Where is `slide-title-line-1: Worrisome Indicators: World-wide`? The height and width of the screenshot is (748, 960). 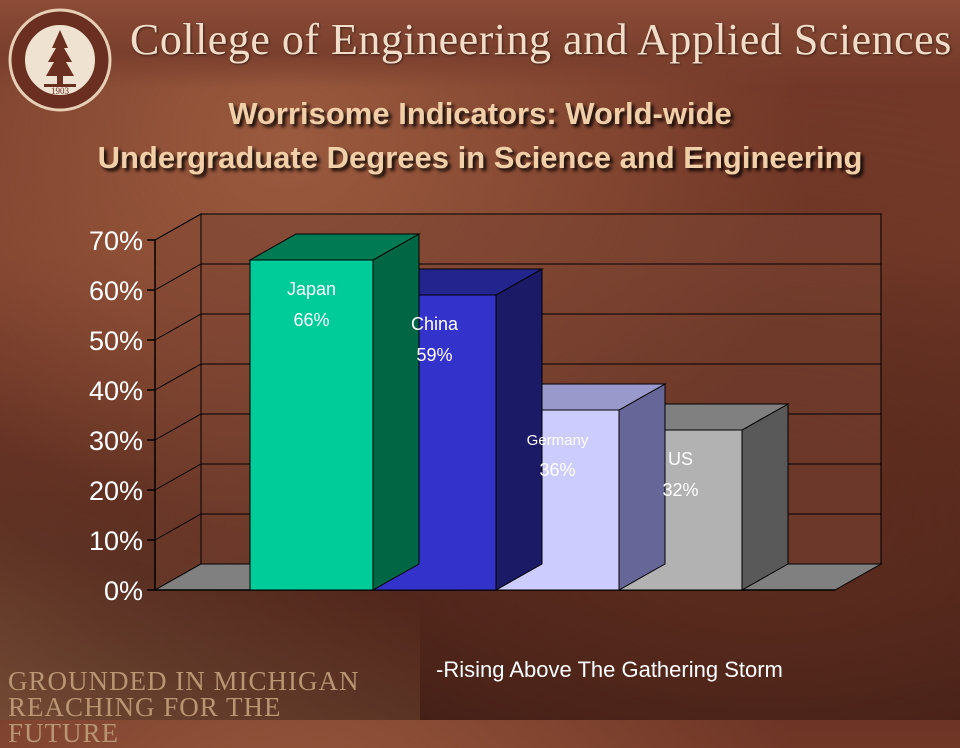
slide-title-line-1: Worrisome Indicators: World-wide is located at coordinates (480, 113).